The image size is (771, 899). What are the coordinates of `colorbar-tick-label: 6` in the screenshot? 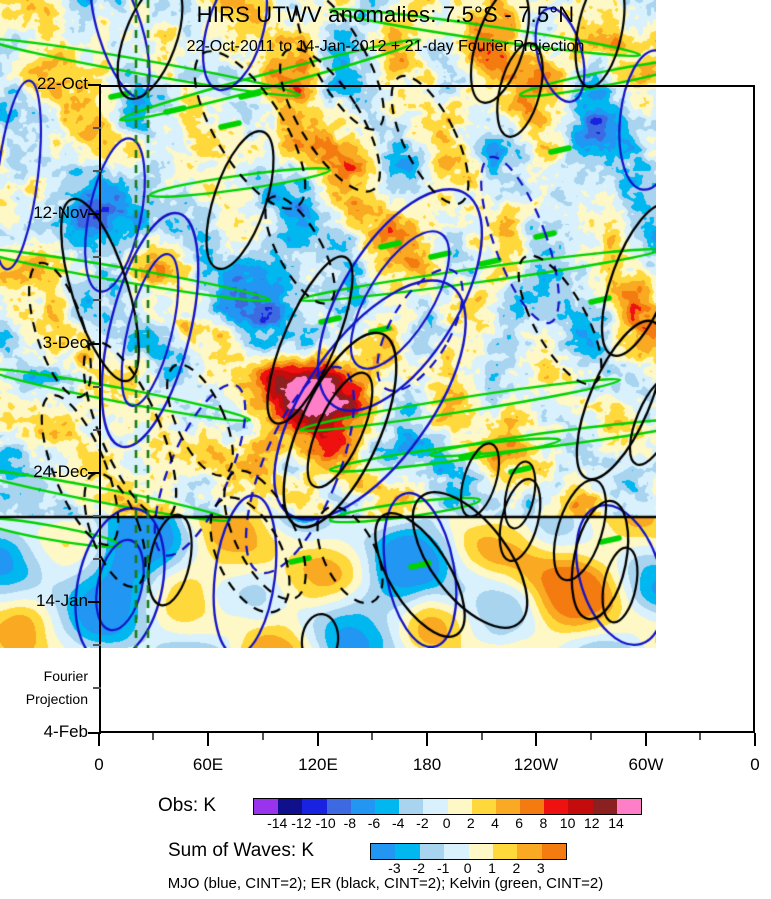 It's located at (519, 823).